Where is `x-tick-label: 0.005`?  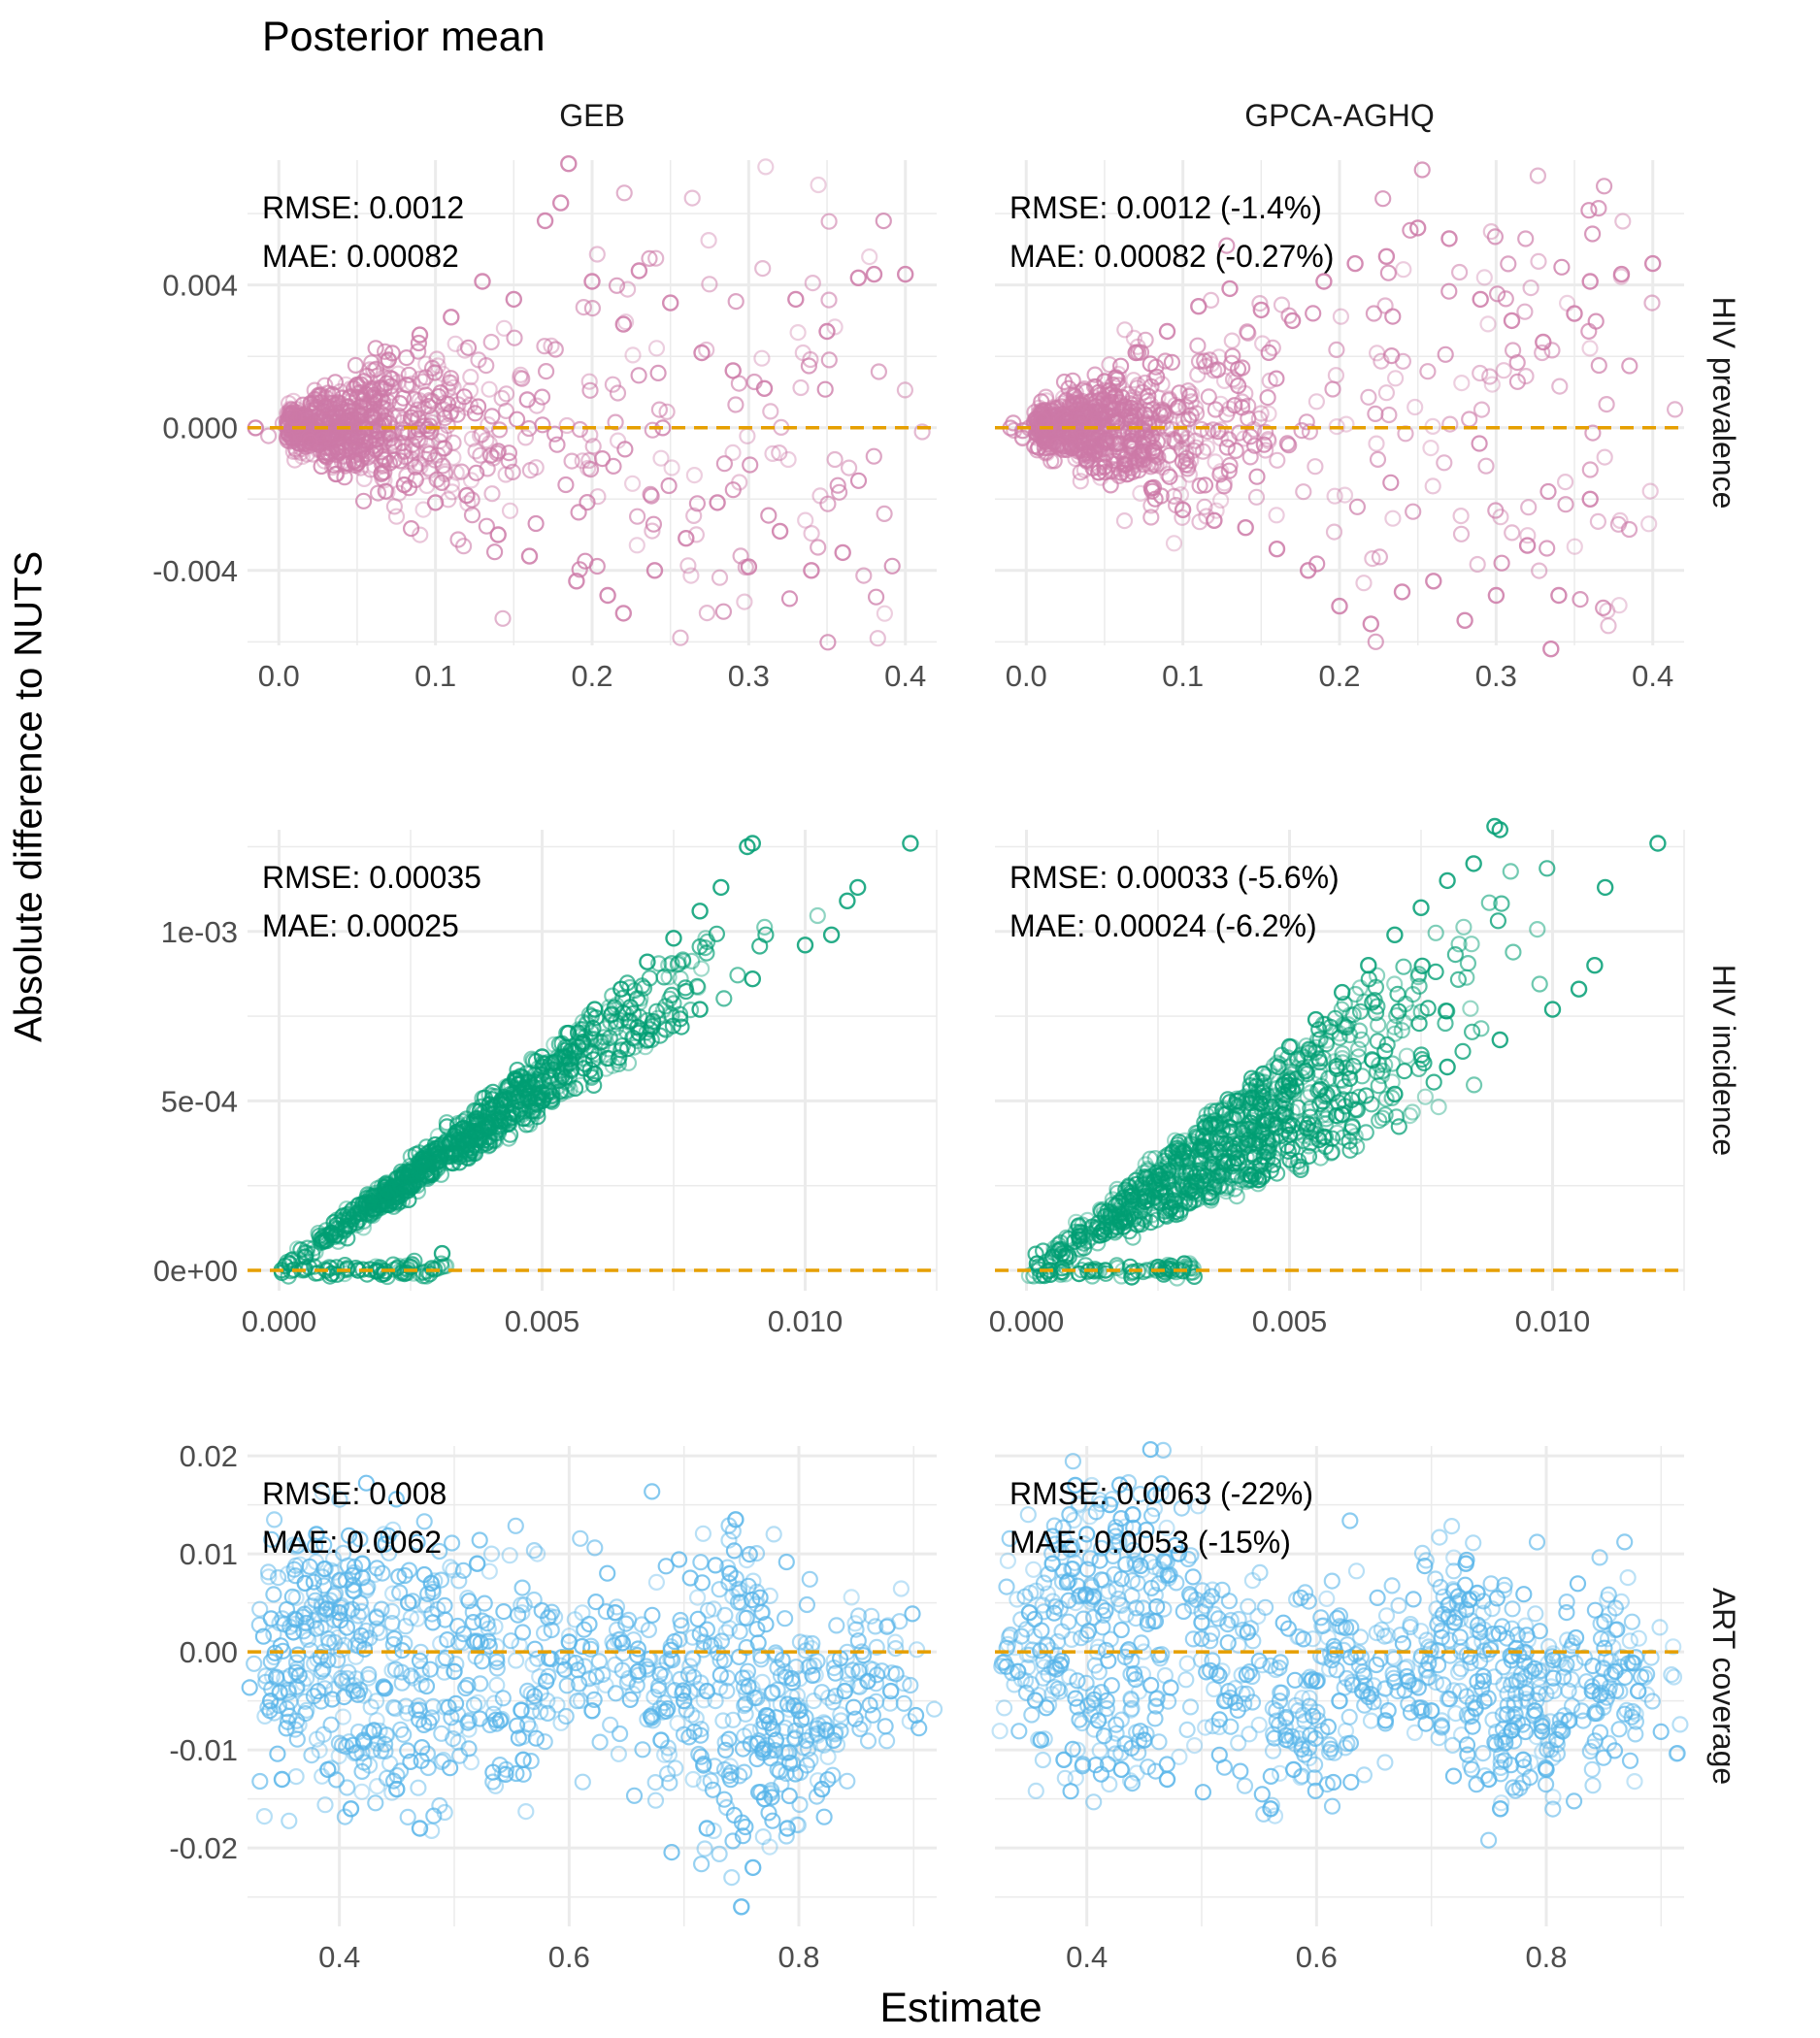 x-tick-label: 0.005 is located at coordinates (1290, 1321).